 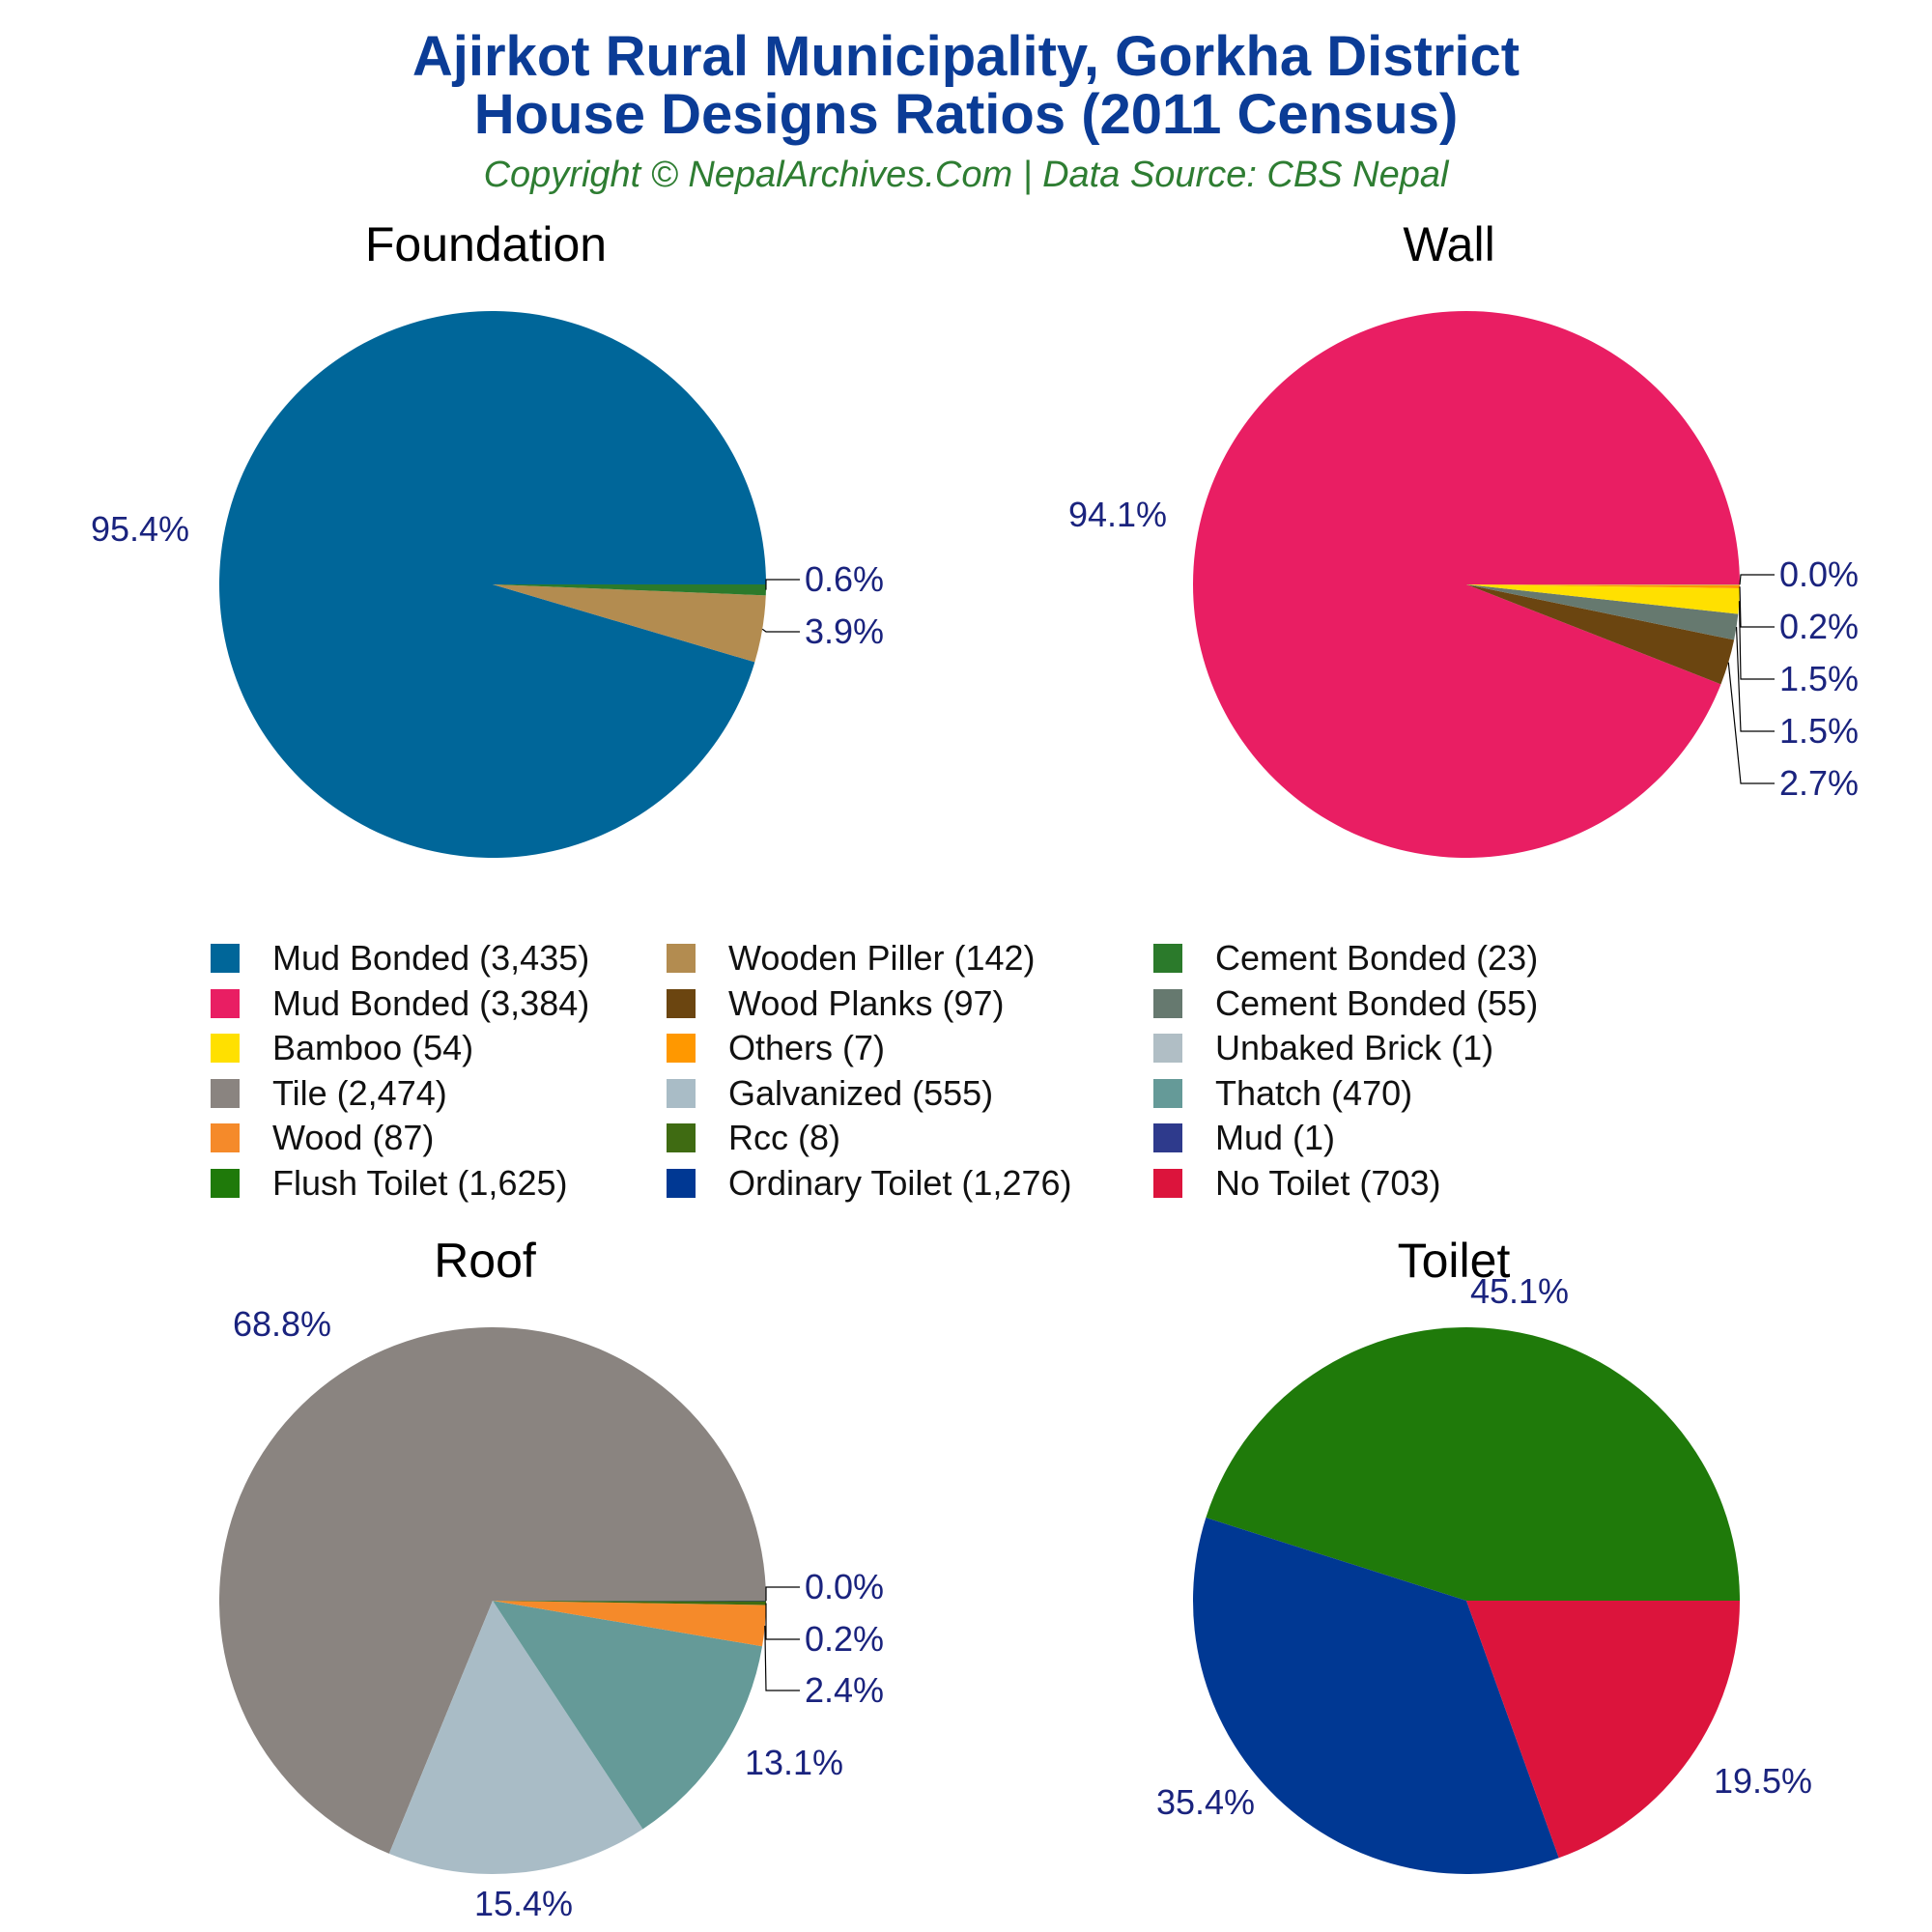 I want to click on pie-title-foundation: Foundation, so click(x=486, y=244).